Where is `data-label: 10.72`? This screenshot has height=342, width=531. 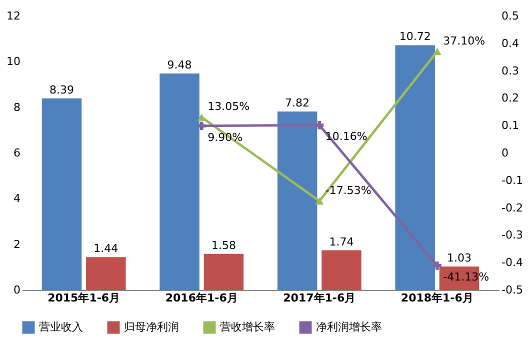 data-label: 10.72 is located at coordinates (415, 37).